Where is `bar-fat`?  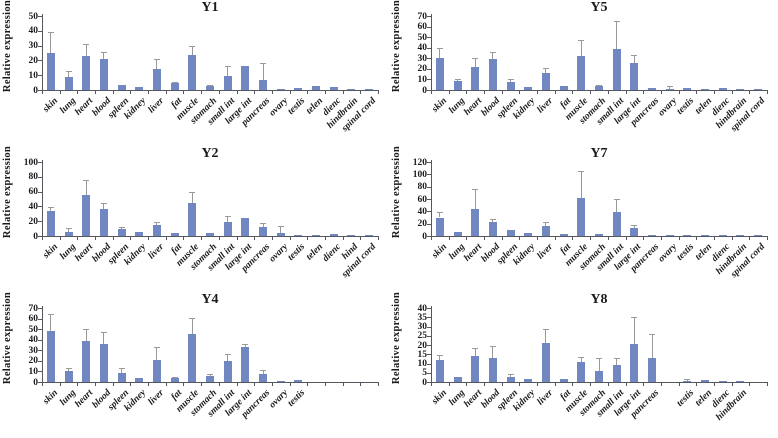
bar-fat is located at coordinates (174, 379).